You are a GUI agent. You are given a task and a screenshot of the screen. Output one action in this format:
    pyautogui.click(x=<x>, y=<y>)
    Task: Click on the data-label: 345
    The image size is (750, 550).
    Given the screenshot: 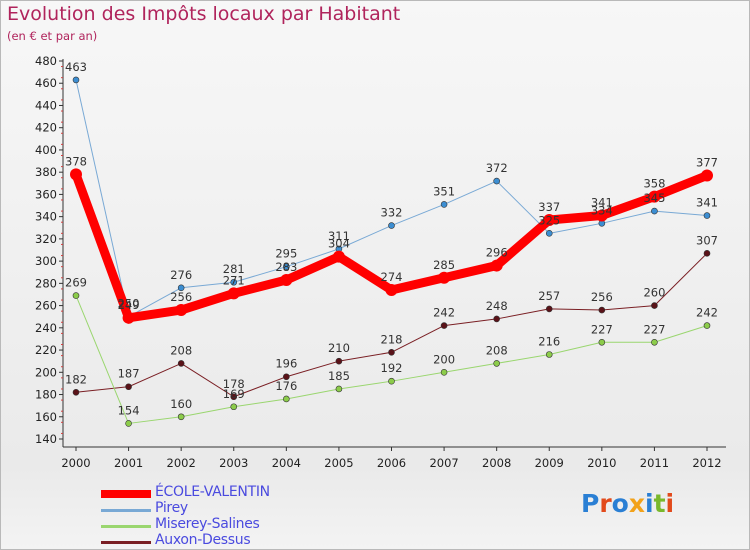 What is the action you would take?
    pyautogui.click(x=654, y=198)
    